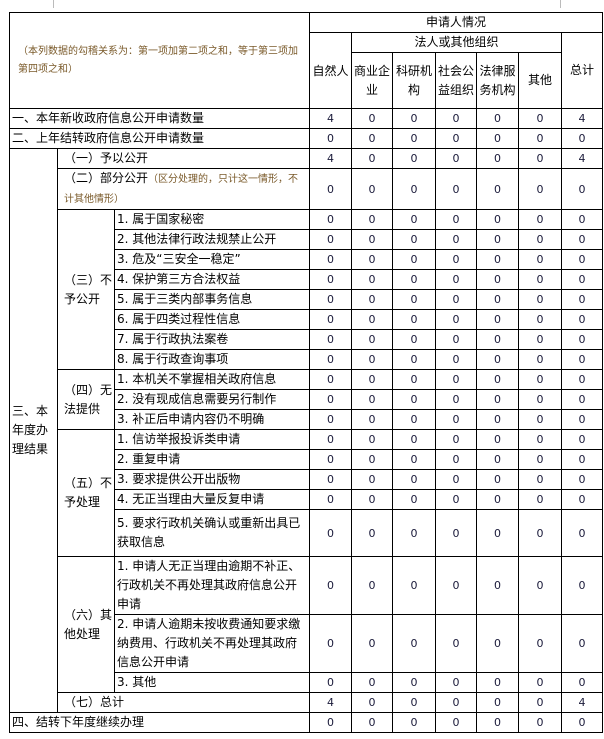 Image resolution: width=604 pixels, height=739 pixels. What do you see at coordinates (86, 399) in the screenshot?
I see `group-label: （四）无法提供` at bounding box center [86, 399].